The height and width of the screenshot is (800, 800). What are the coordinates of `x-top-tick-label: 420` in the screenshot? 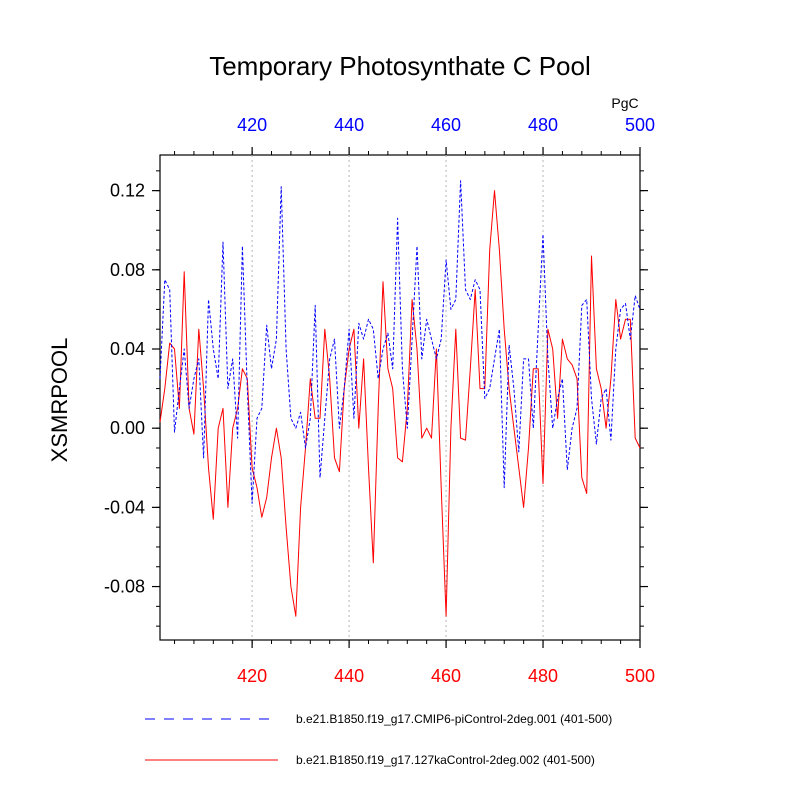 It's located at (252, 125).